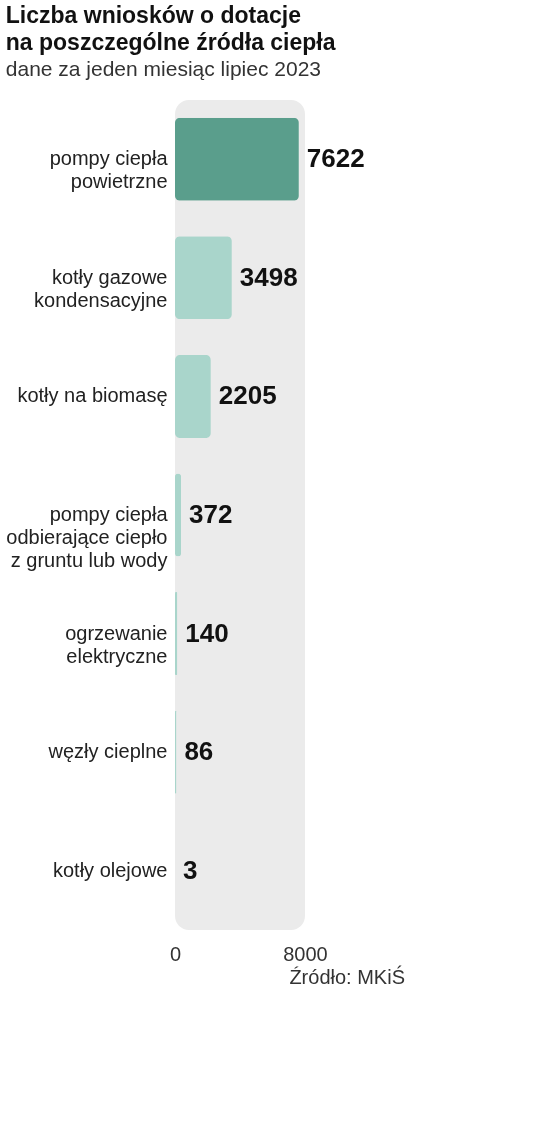 The image size is (536, 1137). What do you see at coordinates (163, 68) in the screenshot?
I see `chart-subtitle: dane za jeden miesiąc lipiec 2023` at bounding box center [163, 68].